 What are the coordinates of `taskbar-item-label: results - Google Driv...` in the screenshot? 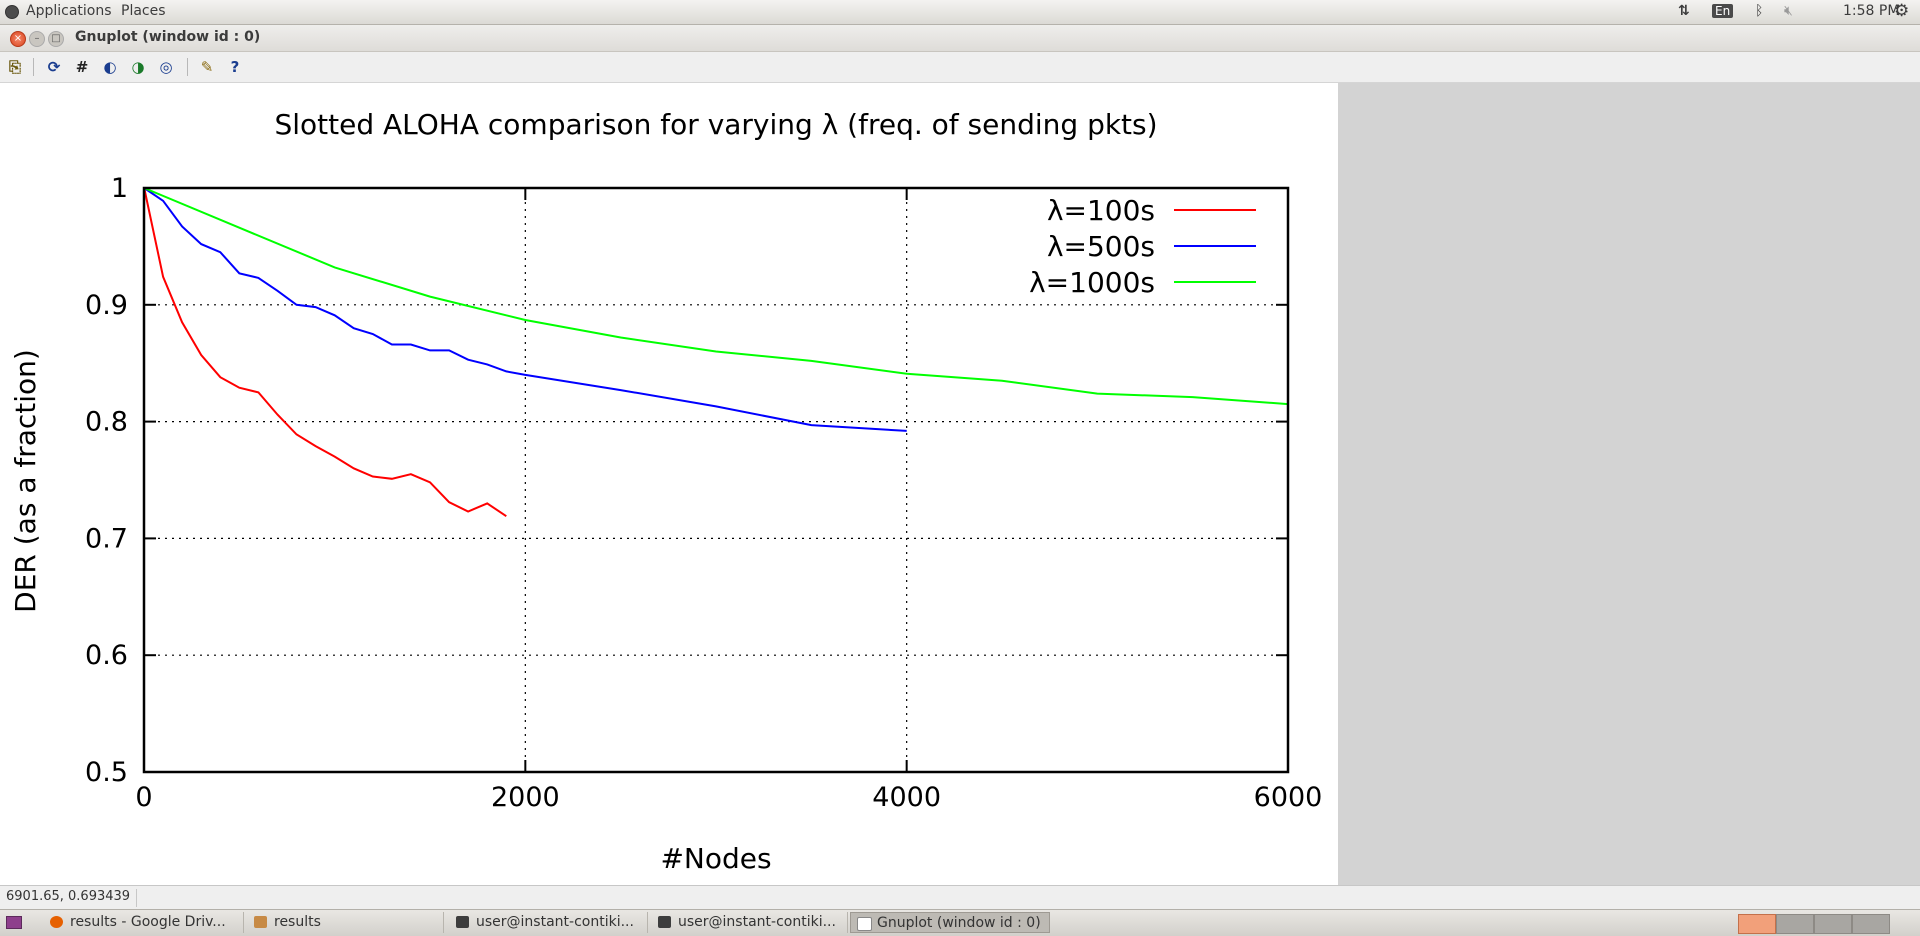 It's located at (148, 922).